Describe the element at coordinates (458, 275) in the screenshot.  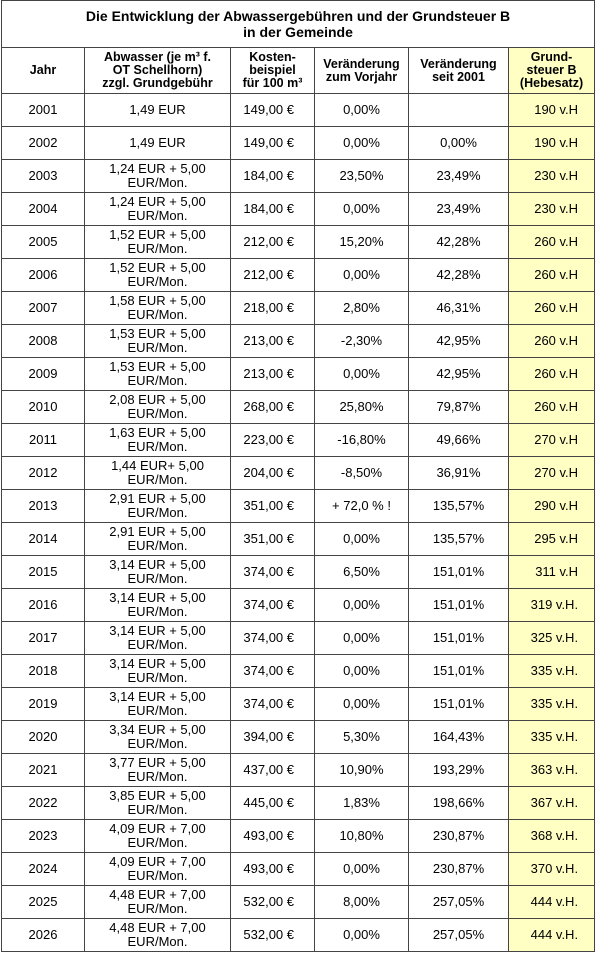
I see `table-cell: 42,28%` at that location.